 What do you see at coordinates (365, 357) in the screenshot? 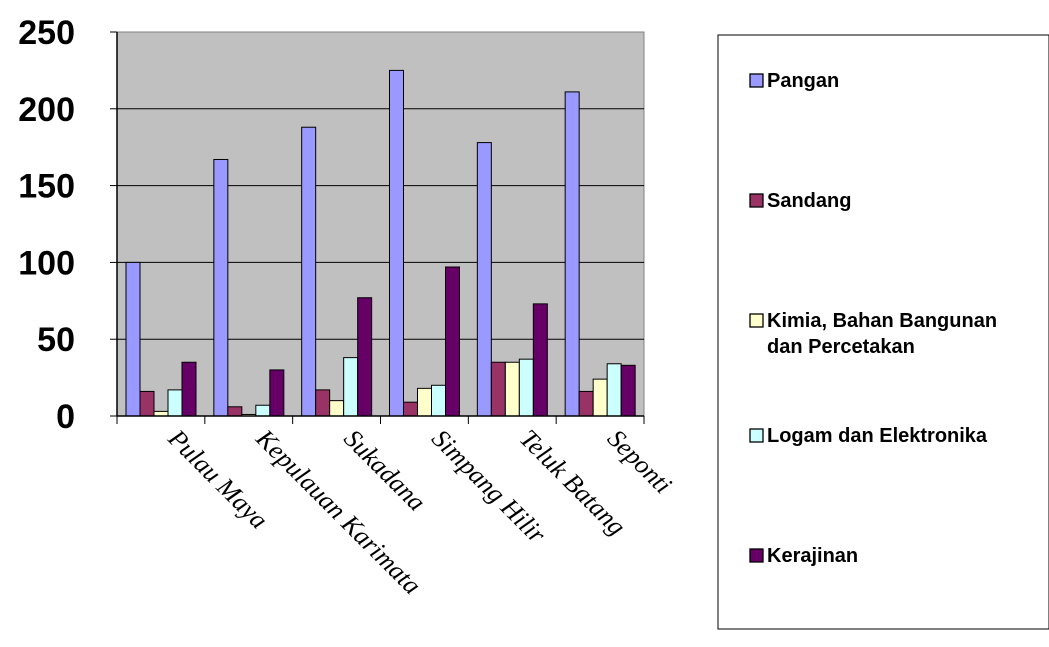
I see `bar-kerajinan-sukadana` at bounding box center [365, 357].